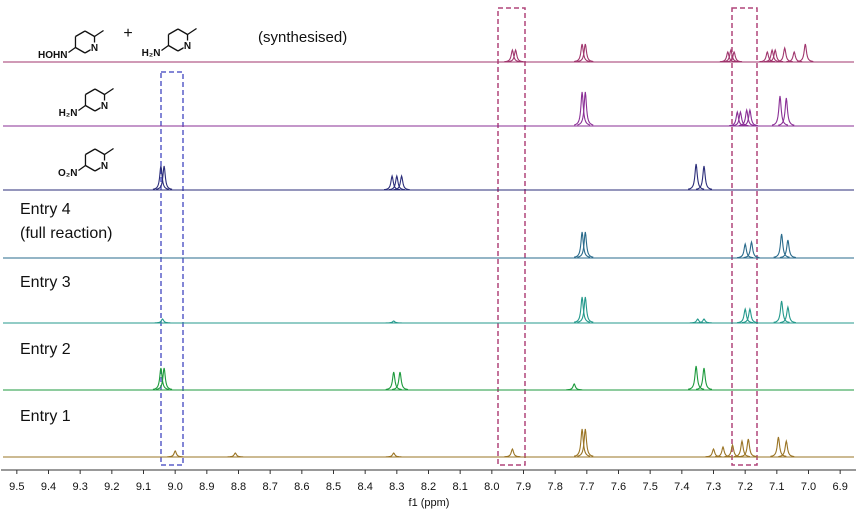 This screenshot has height=511, width=858. What do you see at coordinates (681, 487) in the screenshot?
I see `x-tick-label: 7.4` at bounding box center [681, 487].